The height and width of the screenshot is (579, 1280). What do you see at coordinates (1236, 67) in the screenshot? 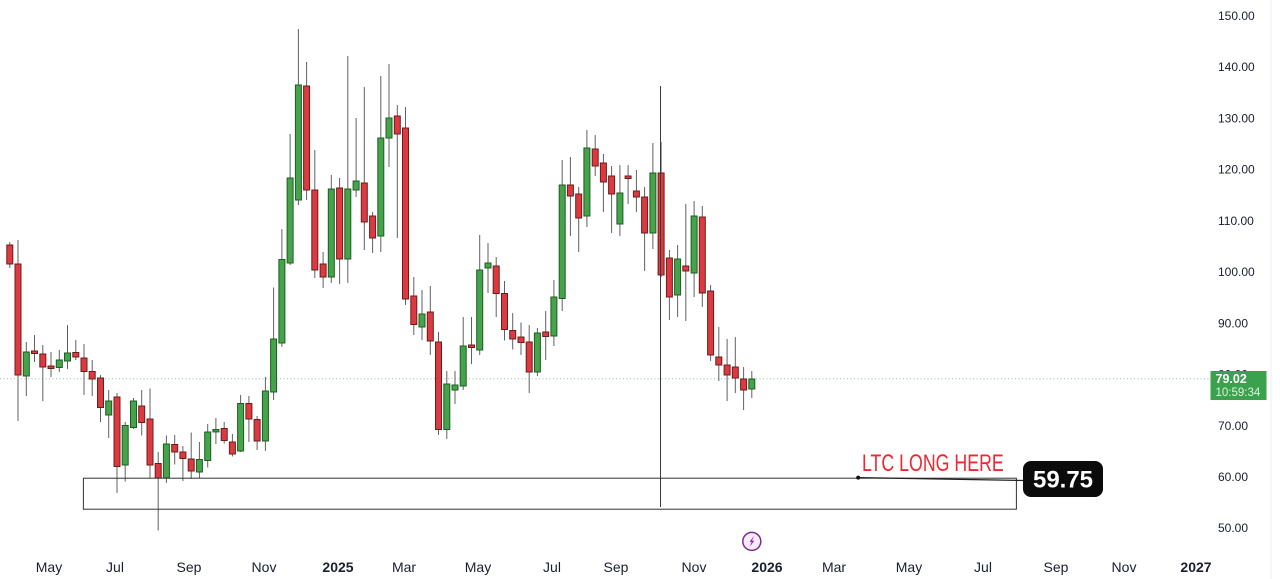
I see `svg-text: 140.00` at bounding box center [1236, 67].